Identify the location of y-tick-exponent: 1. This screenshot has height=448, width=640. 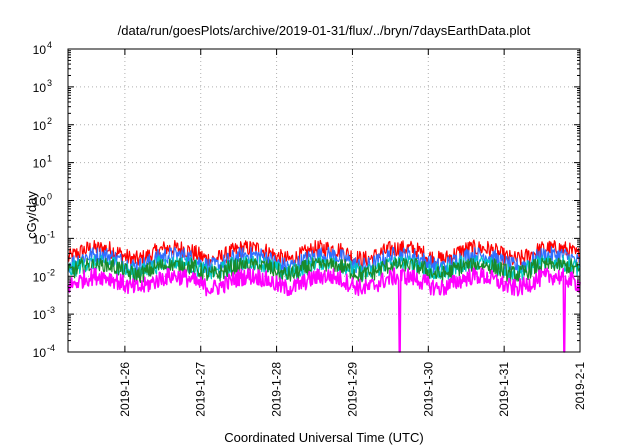
(49, 159).